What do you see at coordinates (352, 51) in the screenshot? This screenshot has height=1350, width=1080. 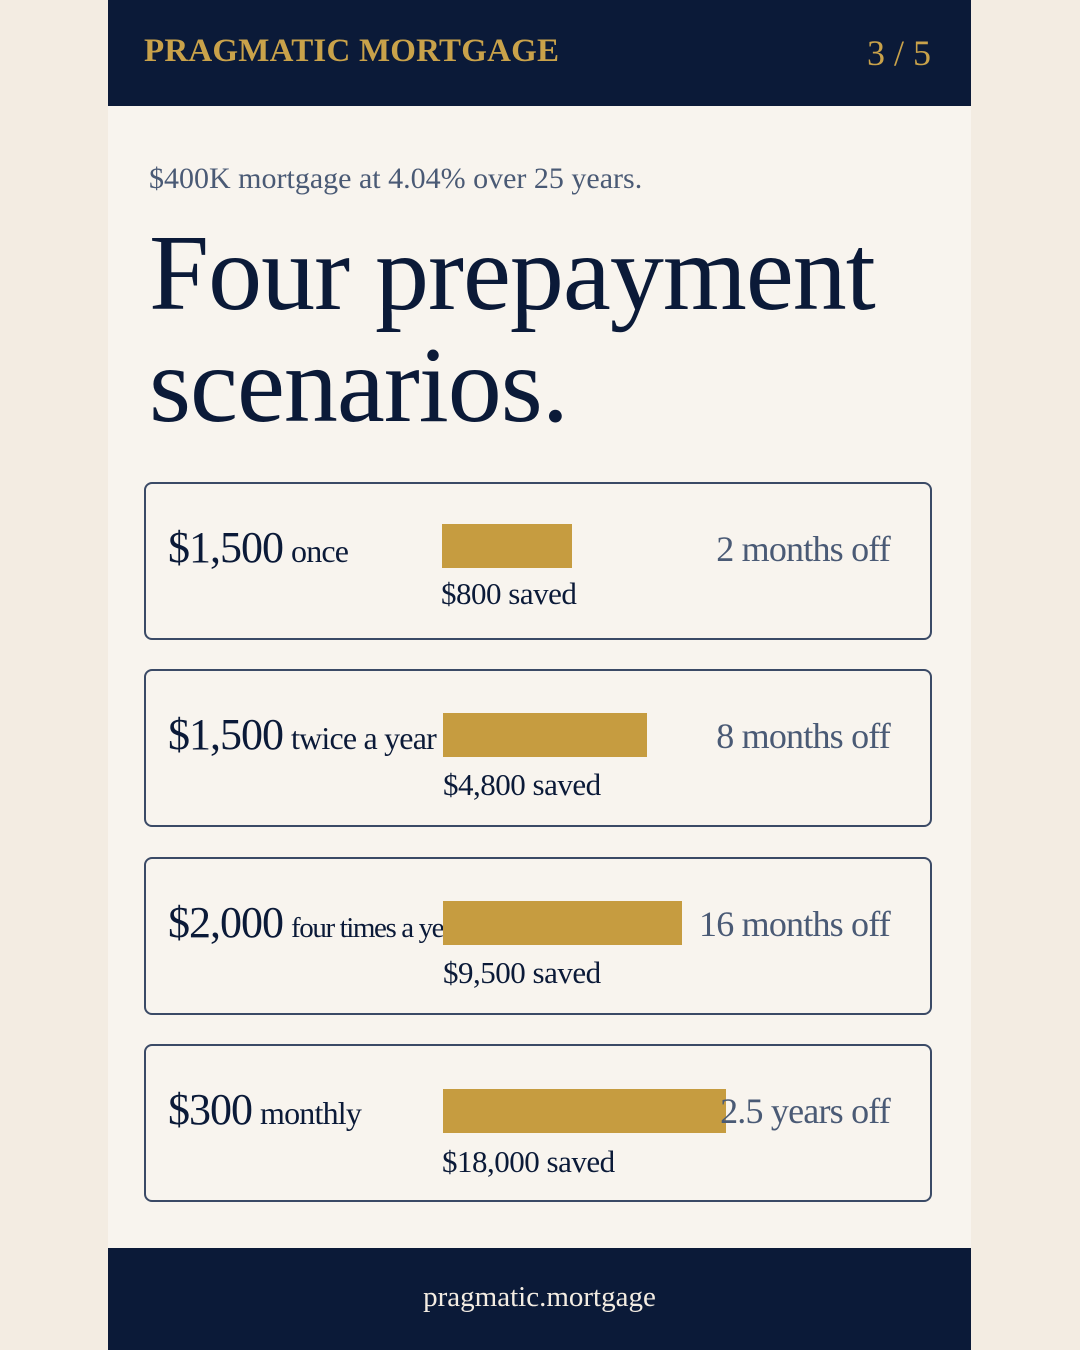 I see `brand-name: PRAGMATIC MORTGAGE` at bounding box center [352, 51].